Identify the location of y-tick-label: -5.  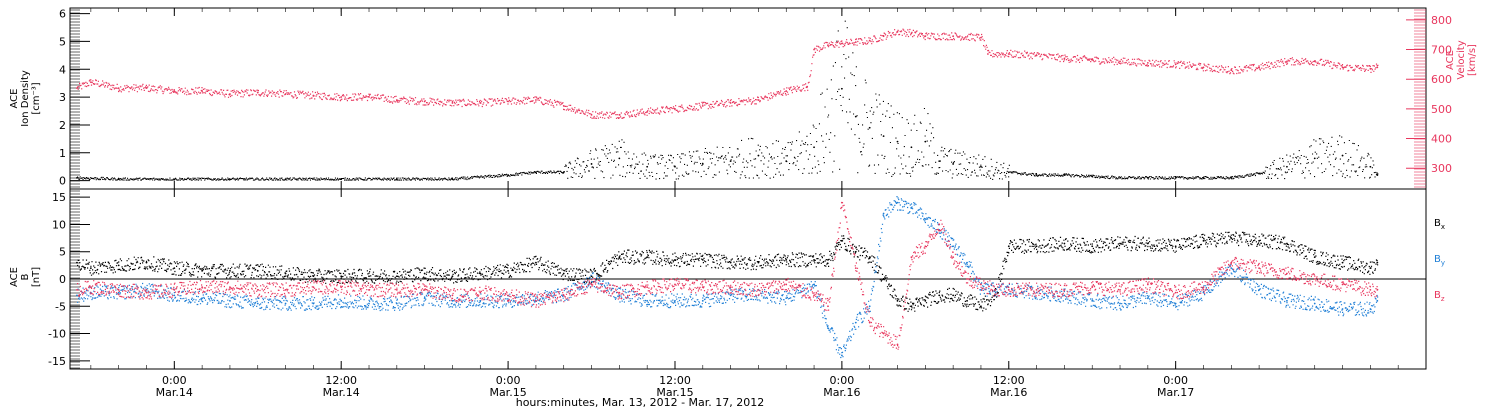
(60, 306).